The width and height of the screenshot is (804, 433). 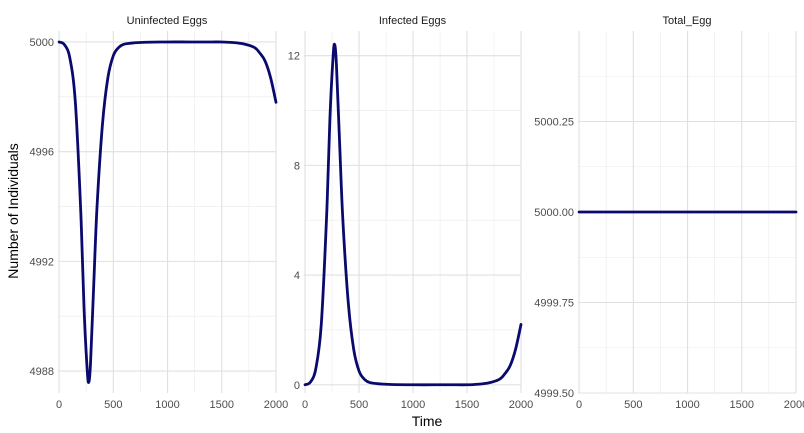 What do you see at coordinates (13, 210) in the screenshot?
I see `y-axis-title: Number of Individuals` at bounding box center [13, 210].